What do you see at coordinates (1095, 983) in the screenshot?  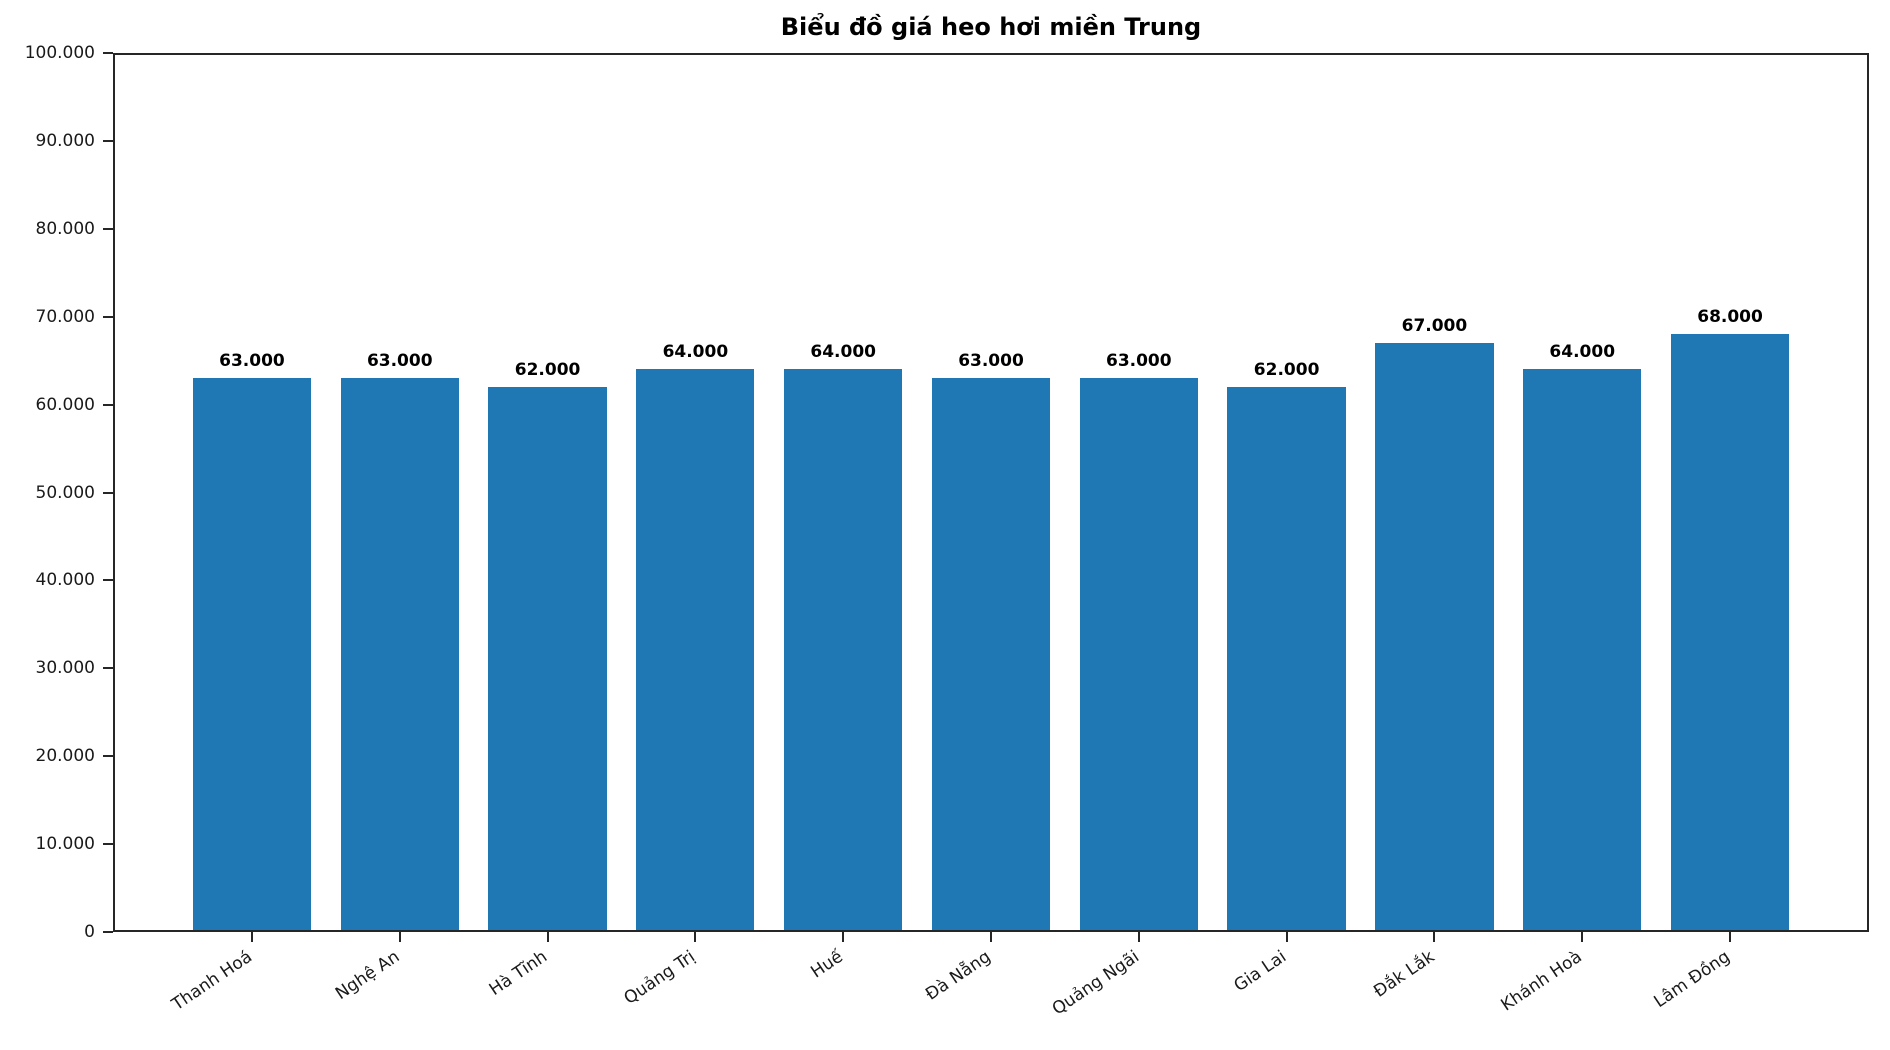 I see `x-tick-label: Quảng Ngãi` at bounding box center [1095, 983].